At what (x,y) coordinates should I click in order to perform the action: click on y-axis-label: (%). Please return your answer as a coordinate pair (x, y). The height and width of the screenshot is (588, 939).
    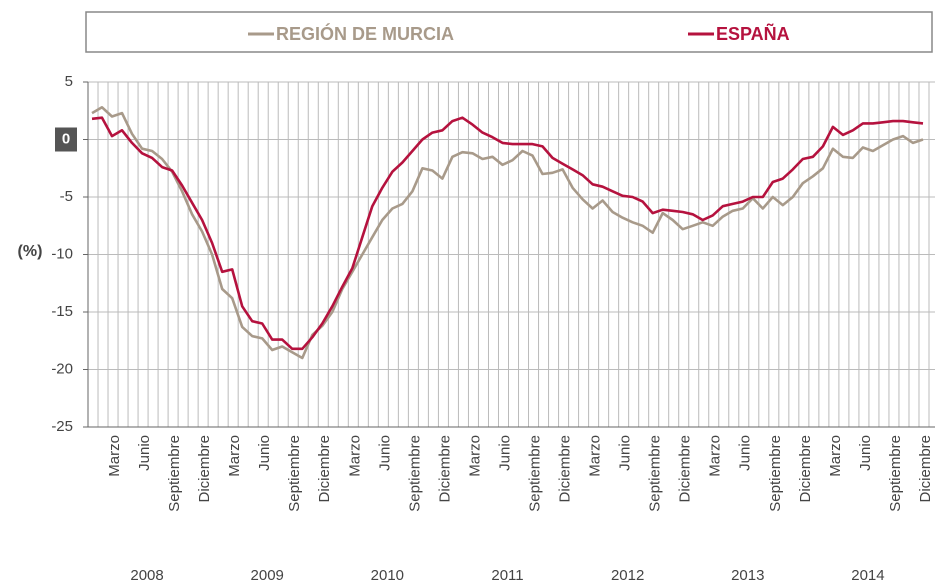
    Looking at the image, I should click on (30, 251).